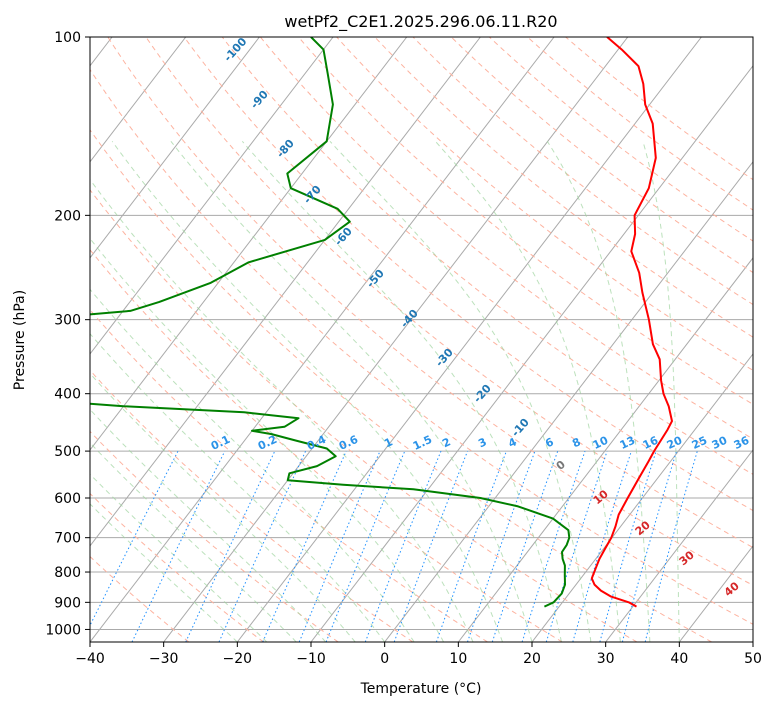 The height and width of the screenshot is (708, 775). I want to click on mixing-ratio-label: 10, so click(601, 443).